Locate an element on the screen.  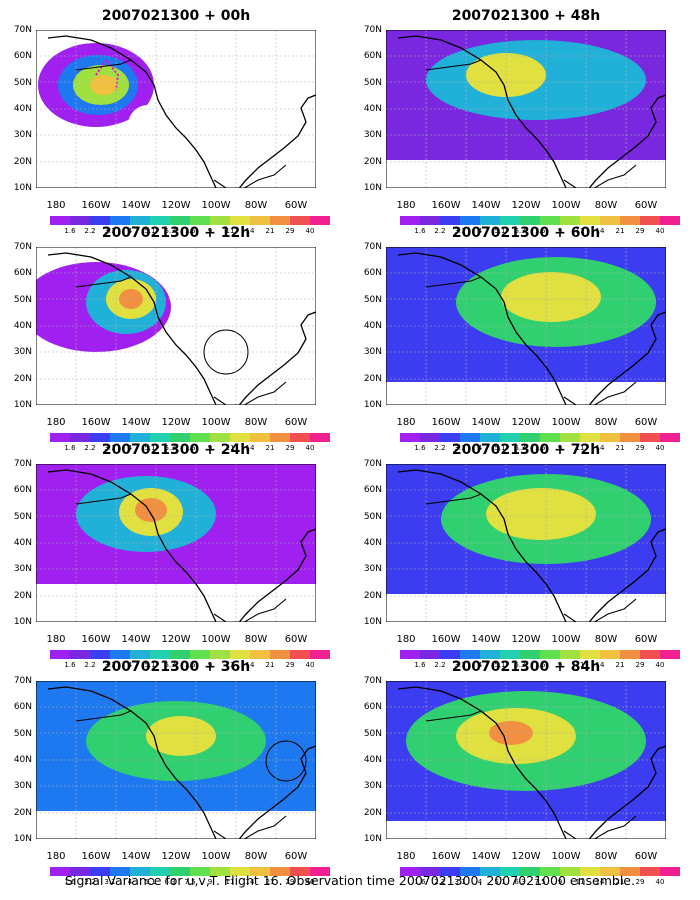
panel-title: 2007021300 + 24h is located at coordinates (176, 450).